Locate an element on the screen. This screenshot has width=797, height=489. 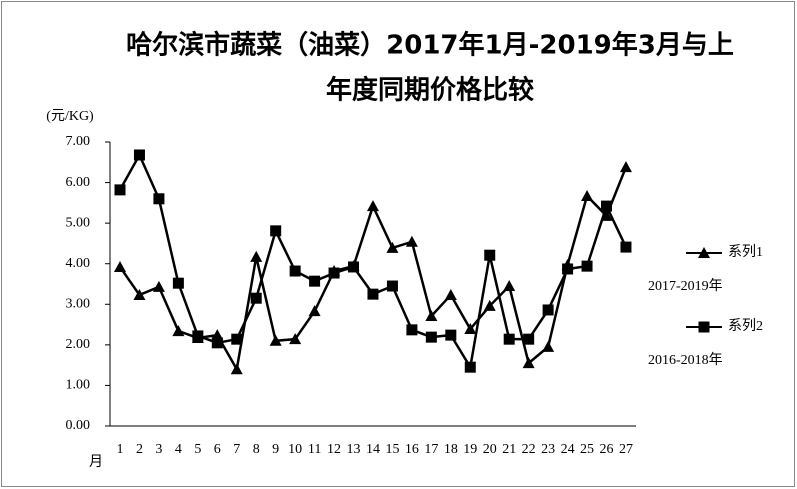
x-tick-label: 19 is located at coordinates (470, 449).